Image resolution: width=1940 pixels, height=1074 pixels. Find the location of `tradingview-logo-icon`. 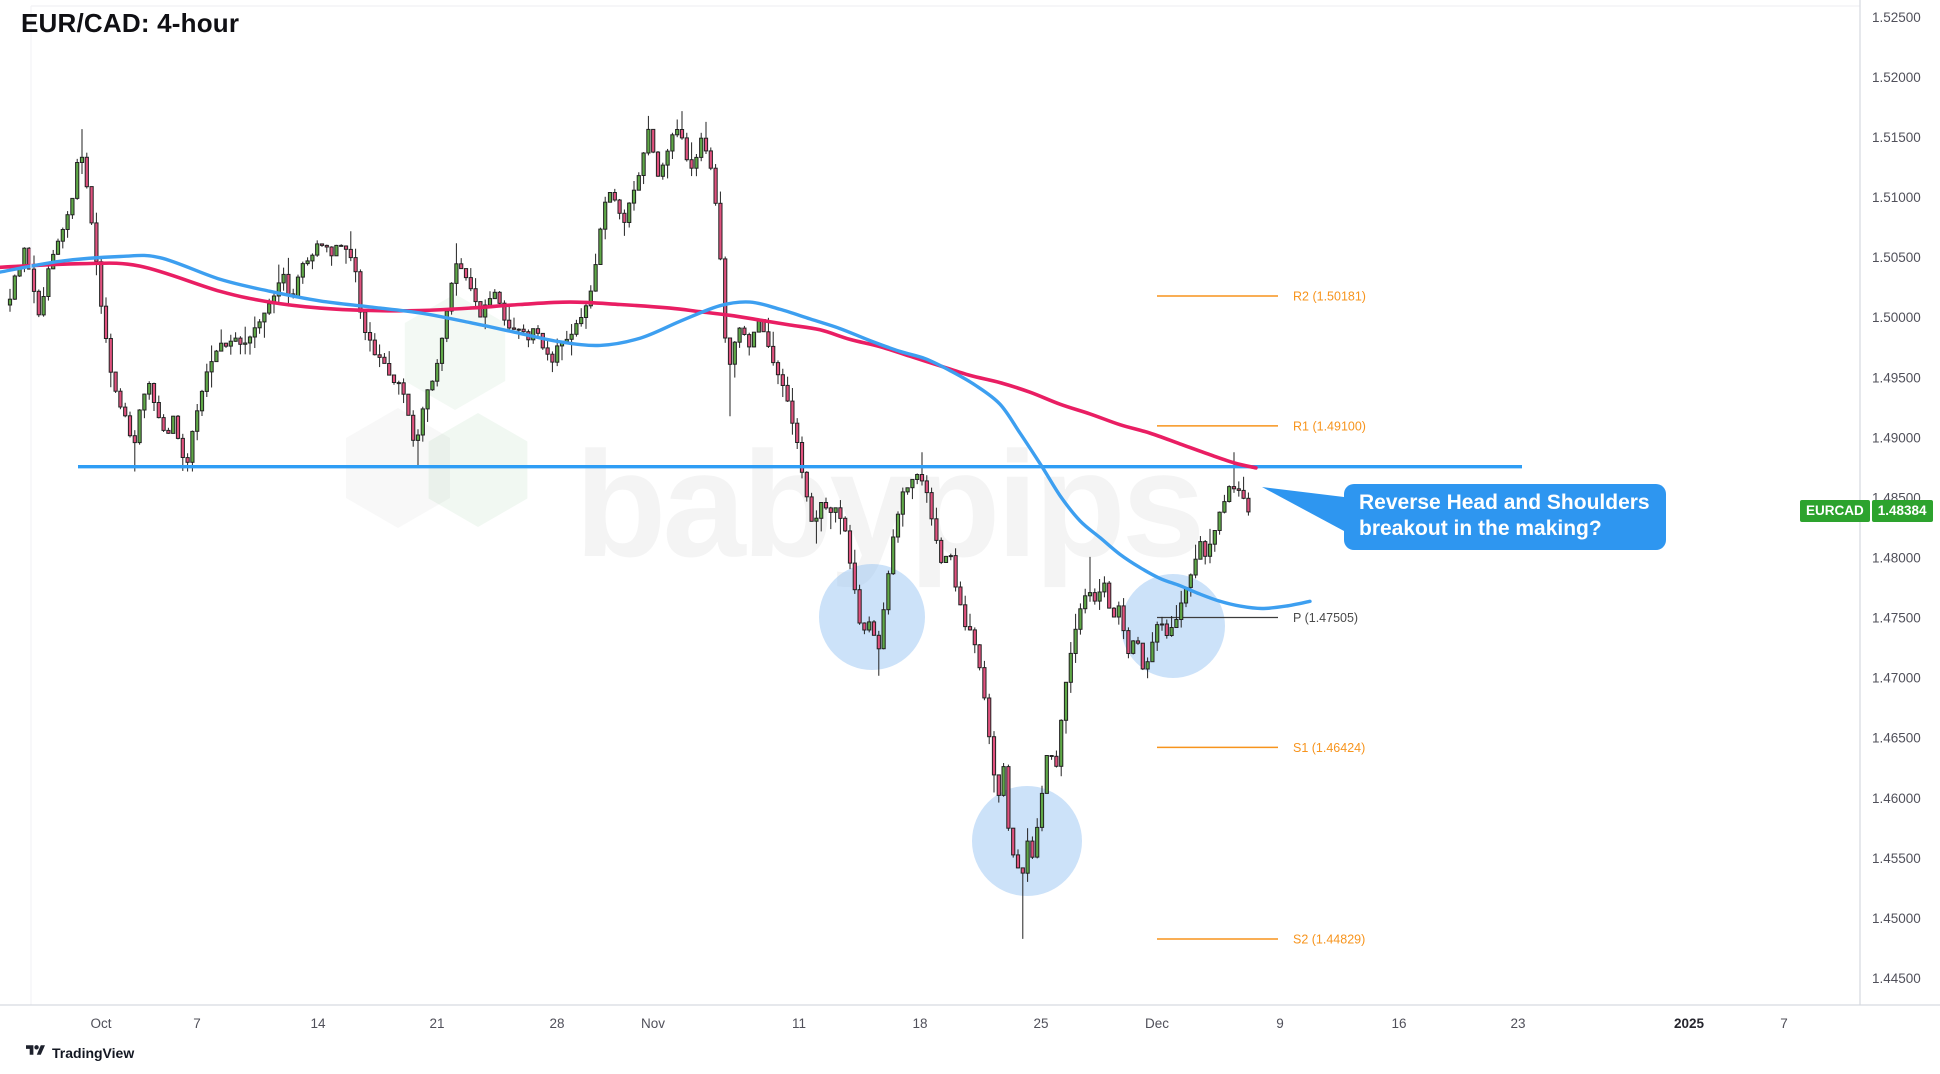

tradingview-logo-icon is located at coordinates (35, 1053).